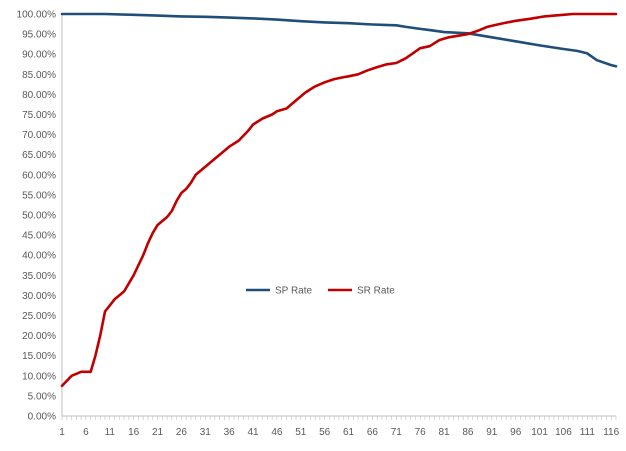  I want to click on x-tick-label: 1, so click(62, 432).